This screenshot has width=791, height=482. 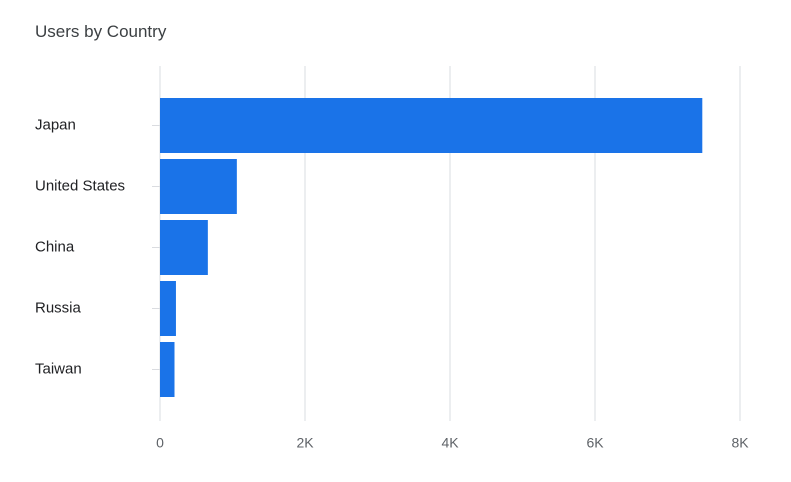 What do you see at coordinates (101, 31) in the screenshot?
I see `chart-title: Users by Country` at bounding box center [101, 31].